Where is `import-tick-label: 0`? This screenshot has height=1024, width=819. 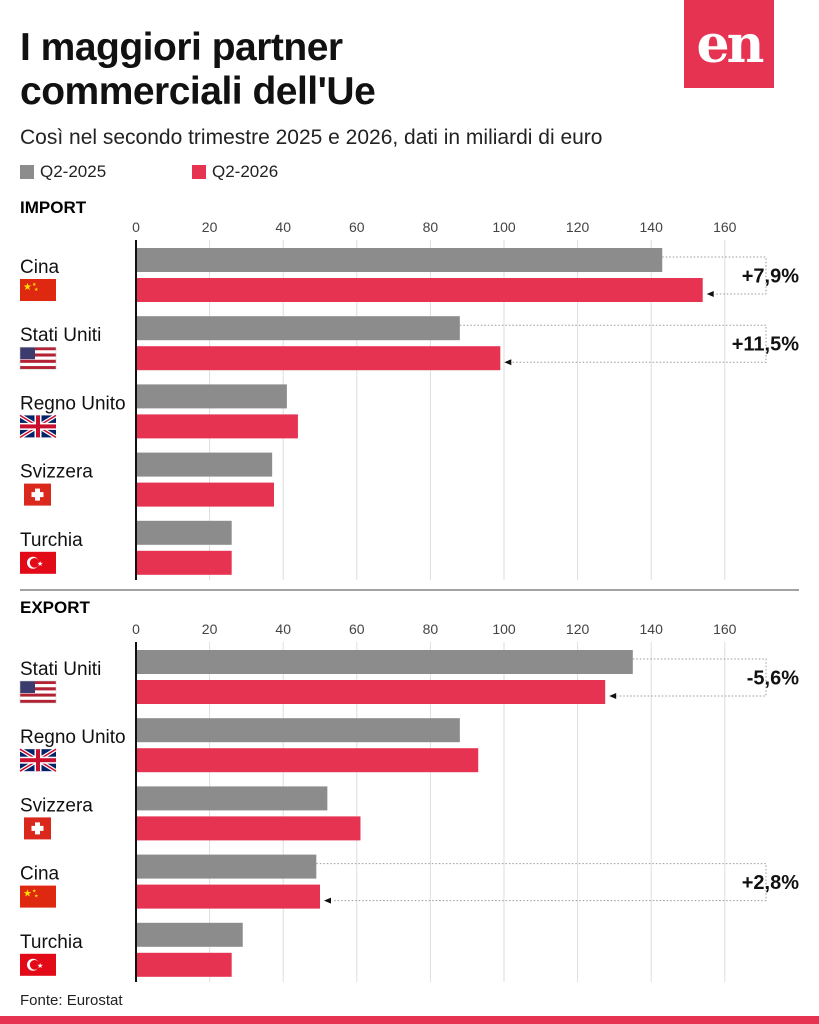 import-tick-label: 0 is located at coordinates (136, 227).